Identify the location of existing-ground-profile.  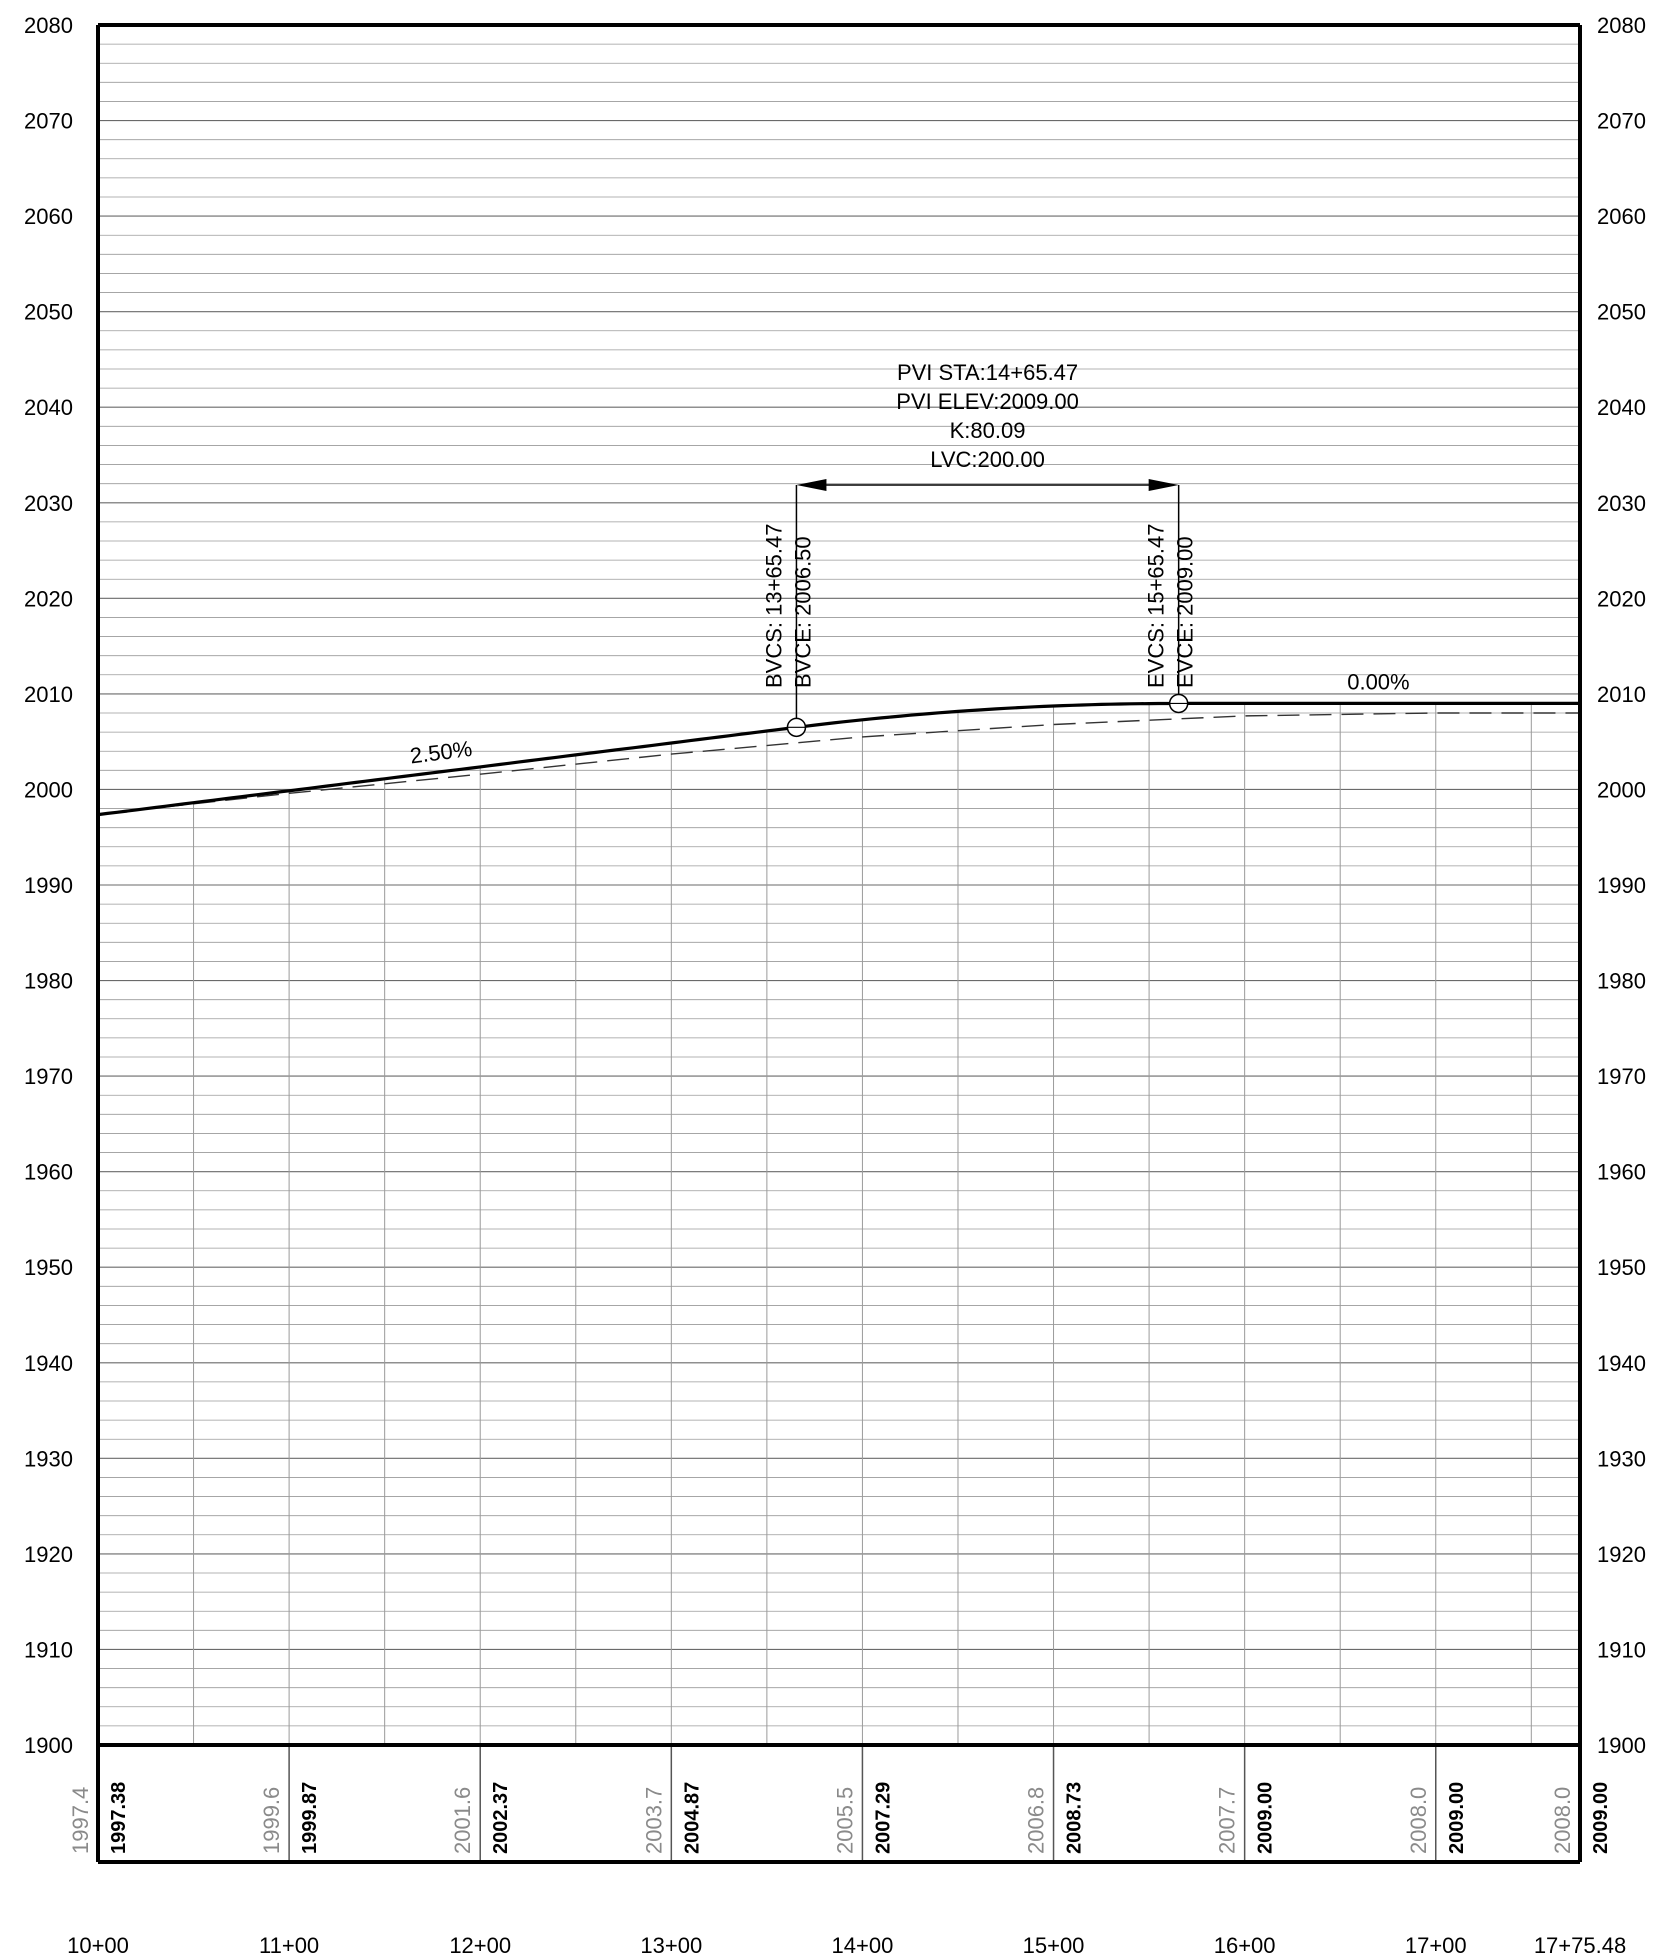
(838, 763).